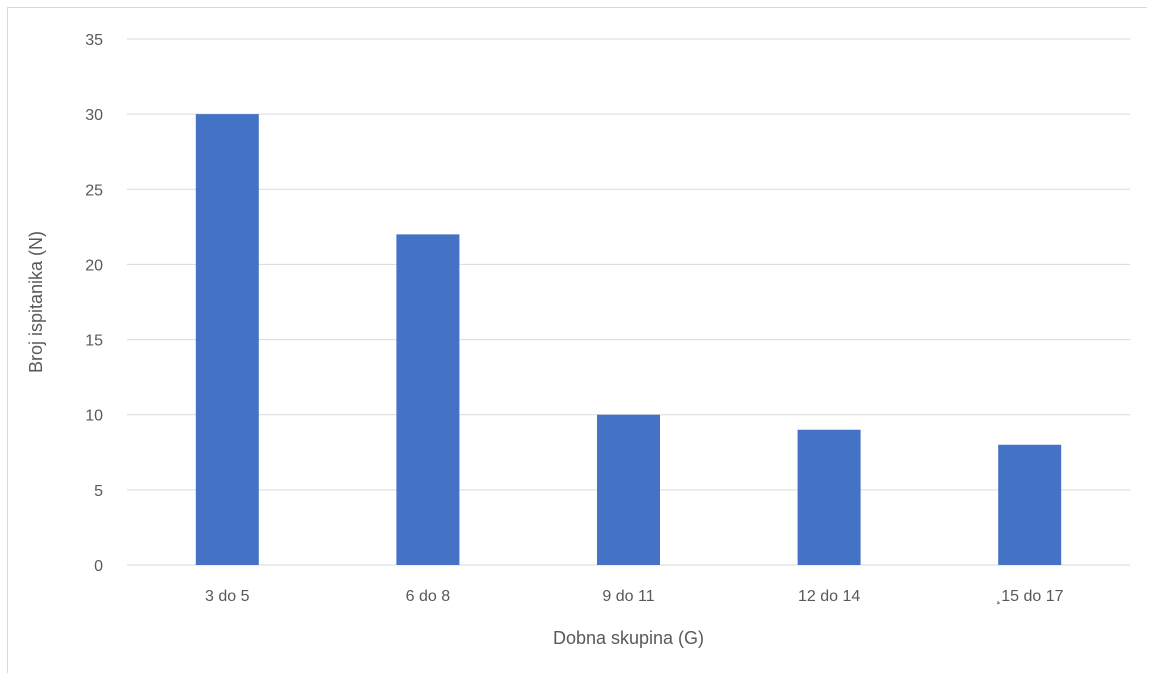 This screenshot has width=1149, height=675. Describe the element at coordinates (94, 265) in the screenshot. I see `y-tick-label: 20` at that location.